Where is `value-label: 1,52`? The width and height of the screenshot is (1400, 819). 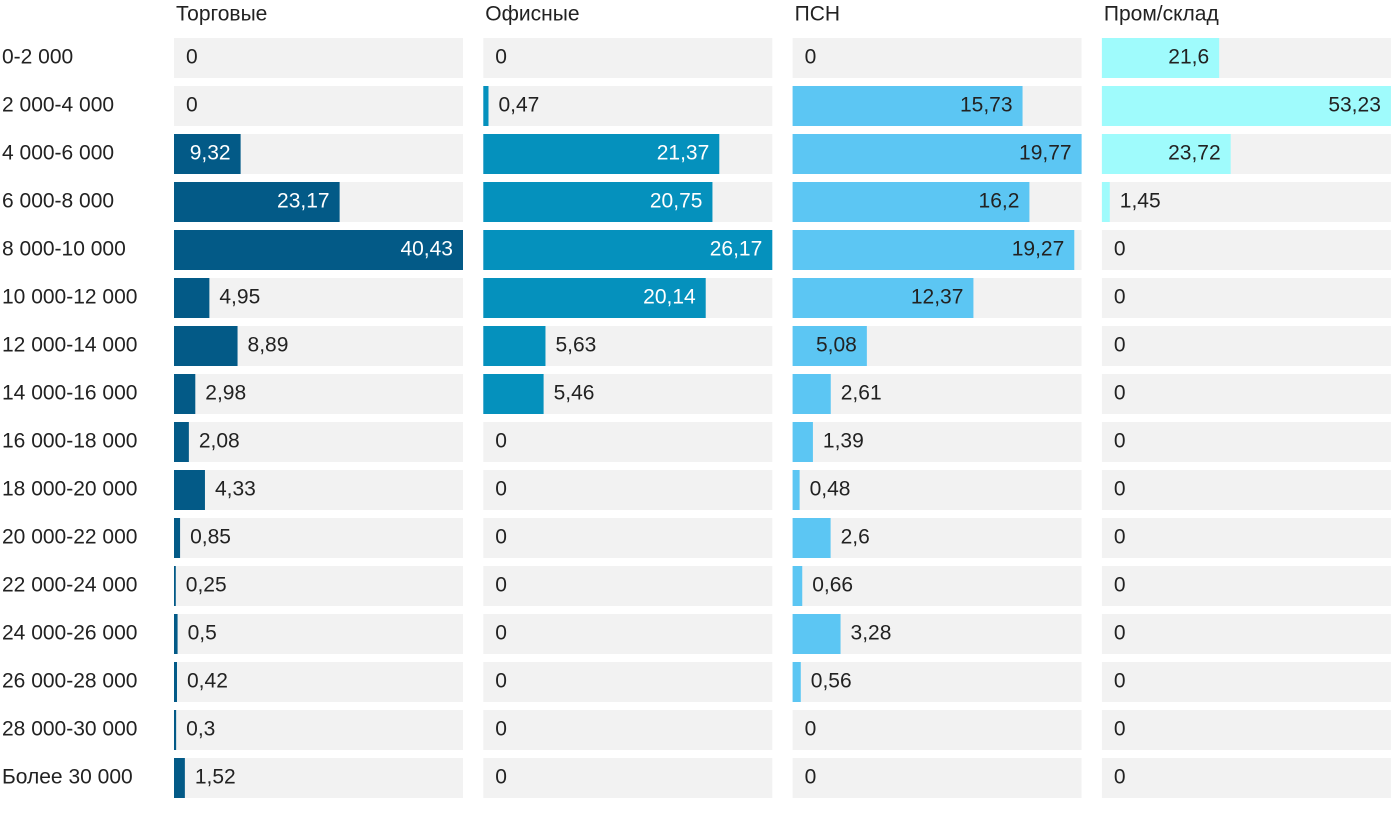 value-label: 1,52 is located at coordinates (215, 777).